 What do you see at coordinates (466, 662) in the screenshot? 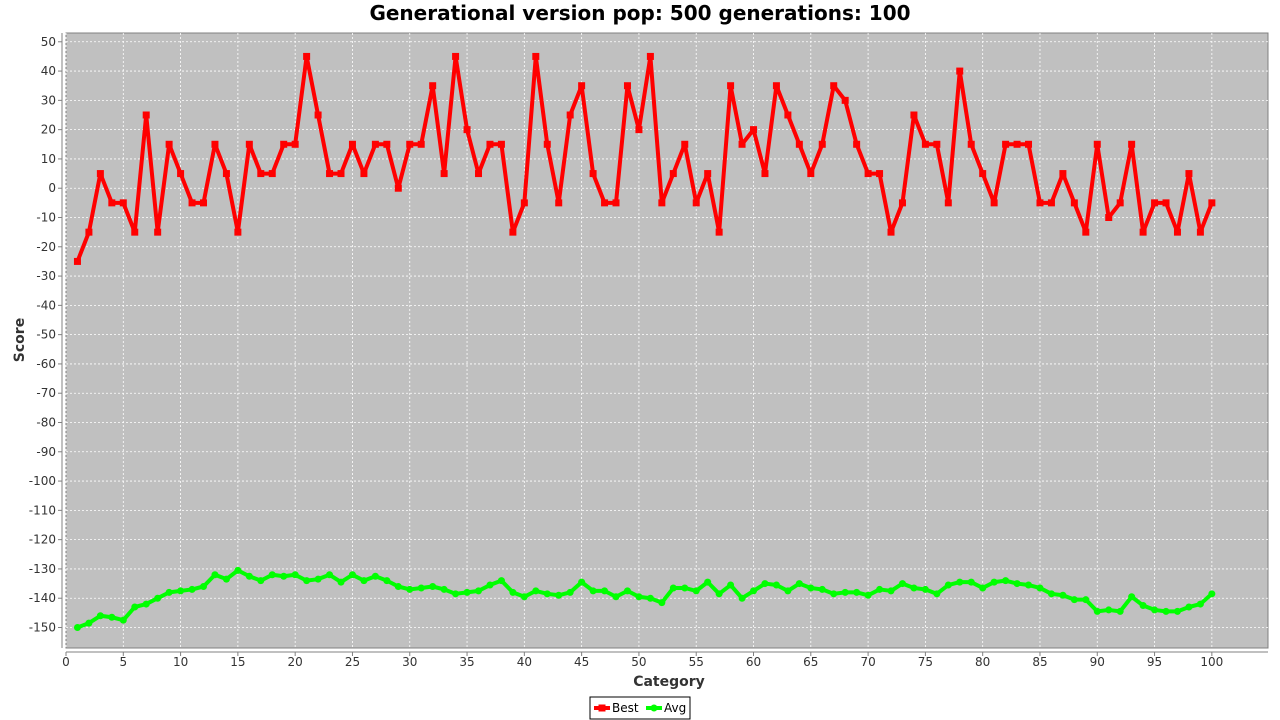
I see `x-tick-label: 35` at bounding box center [466, 662].